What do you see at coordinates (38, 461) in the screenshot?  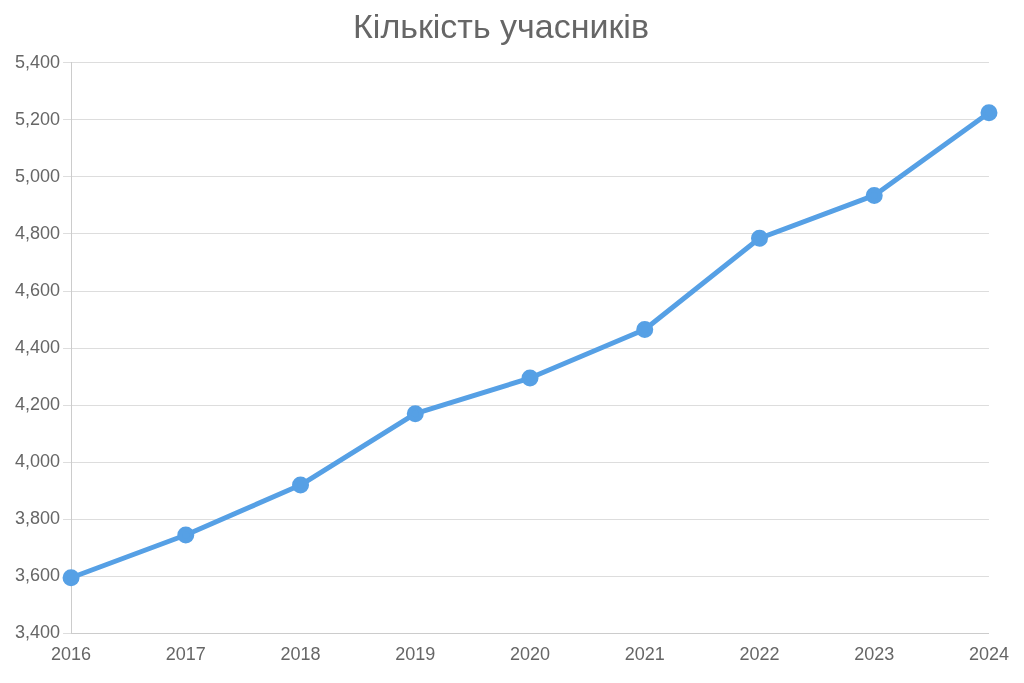 I see `y-tick-label: 4,000` at bounding box center [38, 461].